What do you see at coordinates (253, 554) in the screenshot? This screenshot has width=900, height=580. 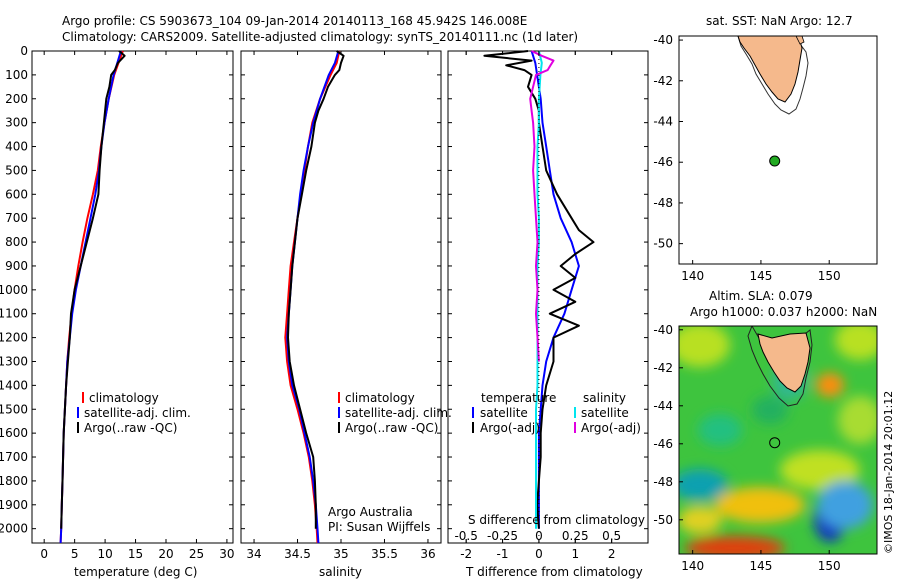 I see `salinity-tick-label: 34` at bounding box center [253, 554].